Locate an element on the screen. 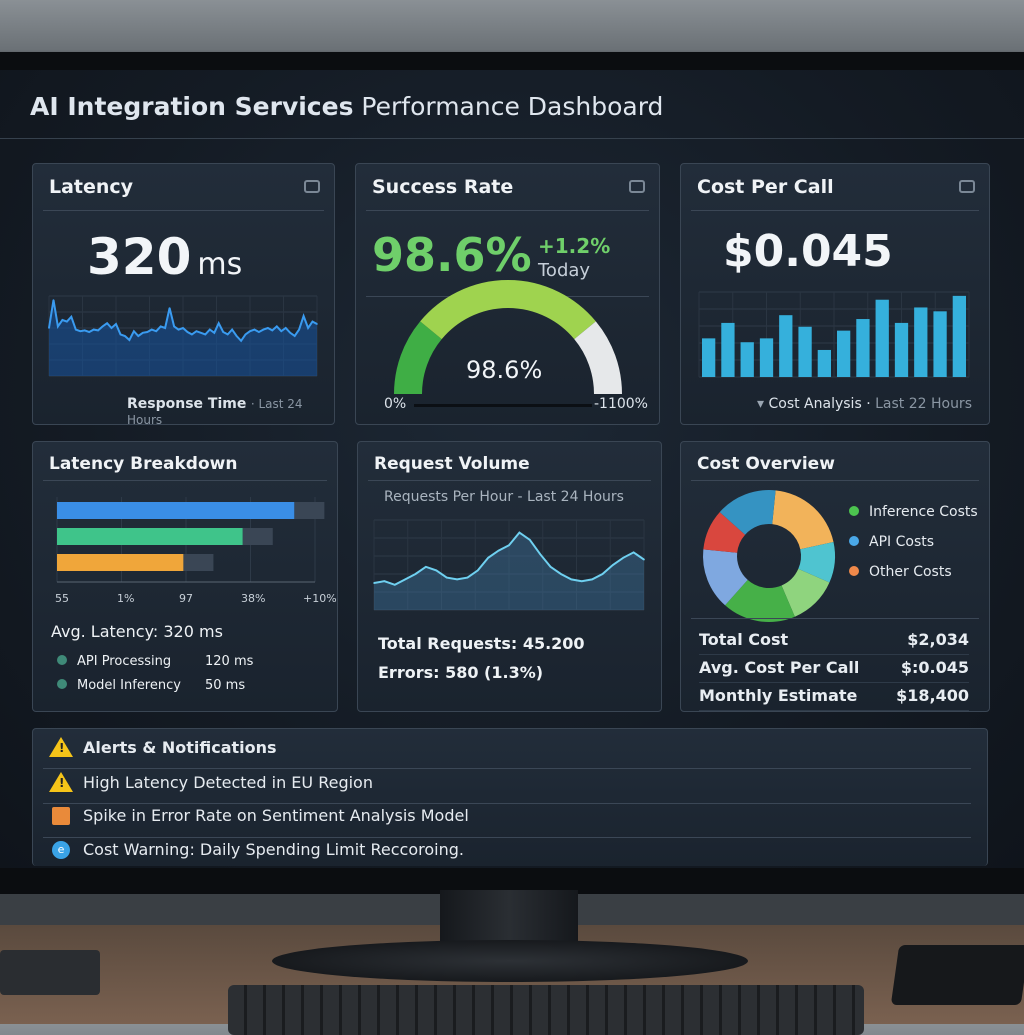 The width and height of the screenshot is (1024, 1035). card-title: Cost Per Call is located at coordinates (765, 187).